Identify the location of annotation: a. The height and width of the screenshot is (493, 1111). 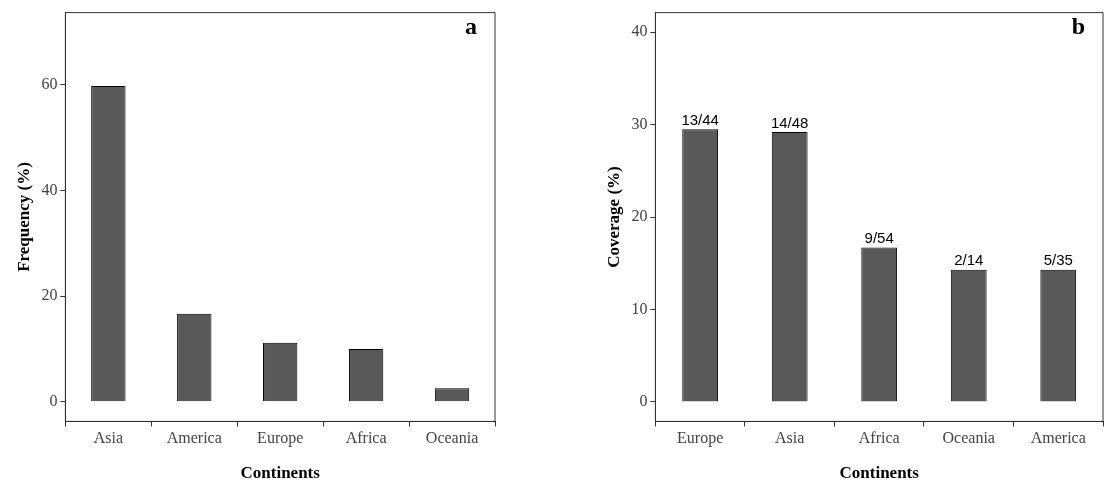
(471, 25).